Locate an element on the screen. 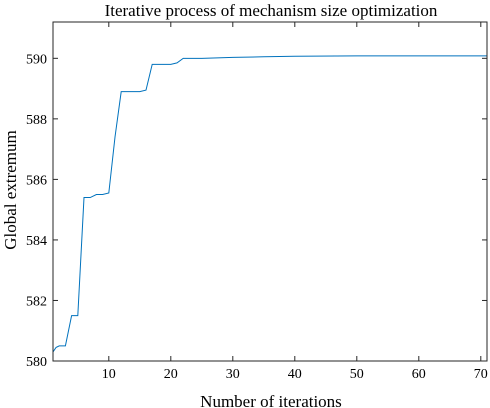 Image resolution: width=490 pixels, height=408 pixels. y-tick-label: 586 is located at coordinates (36, 180).